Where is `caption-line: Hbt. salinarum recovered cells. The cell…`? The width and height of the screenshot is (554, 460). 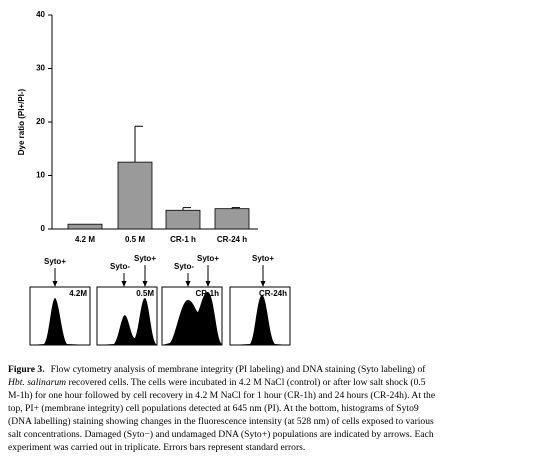
caption-line: Hbt. salinarum recovered cells. The cell… is located at coordinates (216, 382).